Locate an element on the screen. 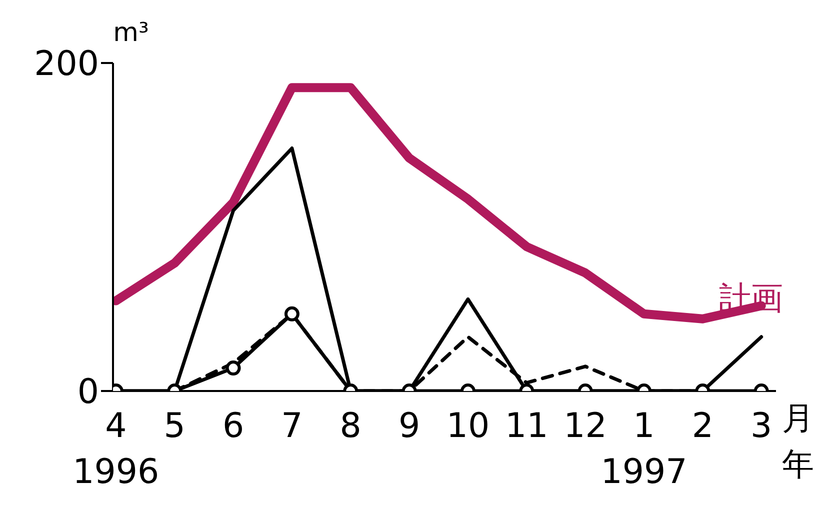  x-tick-label: 7 is located at coordinates (292, 426).